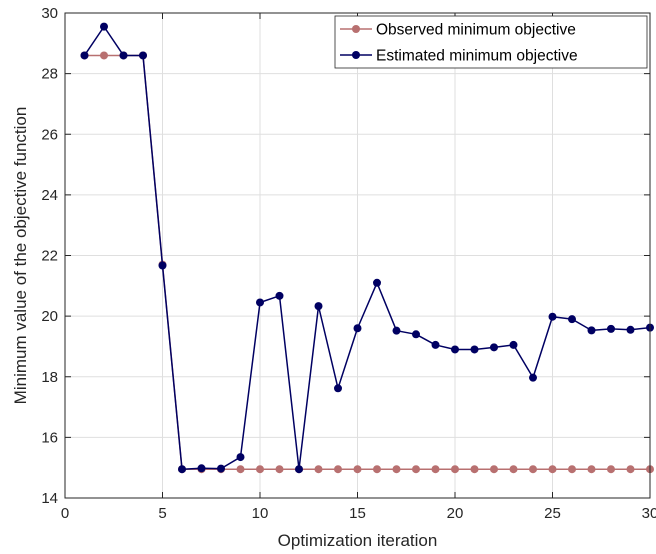 This screenshot has width=656, height=554. I want to click on legend-box, so click(491, 42).